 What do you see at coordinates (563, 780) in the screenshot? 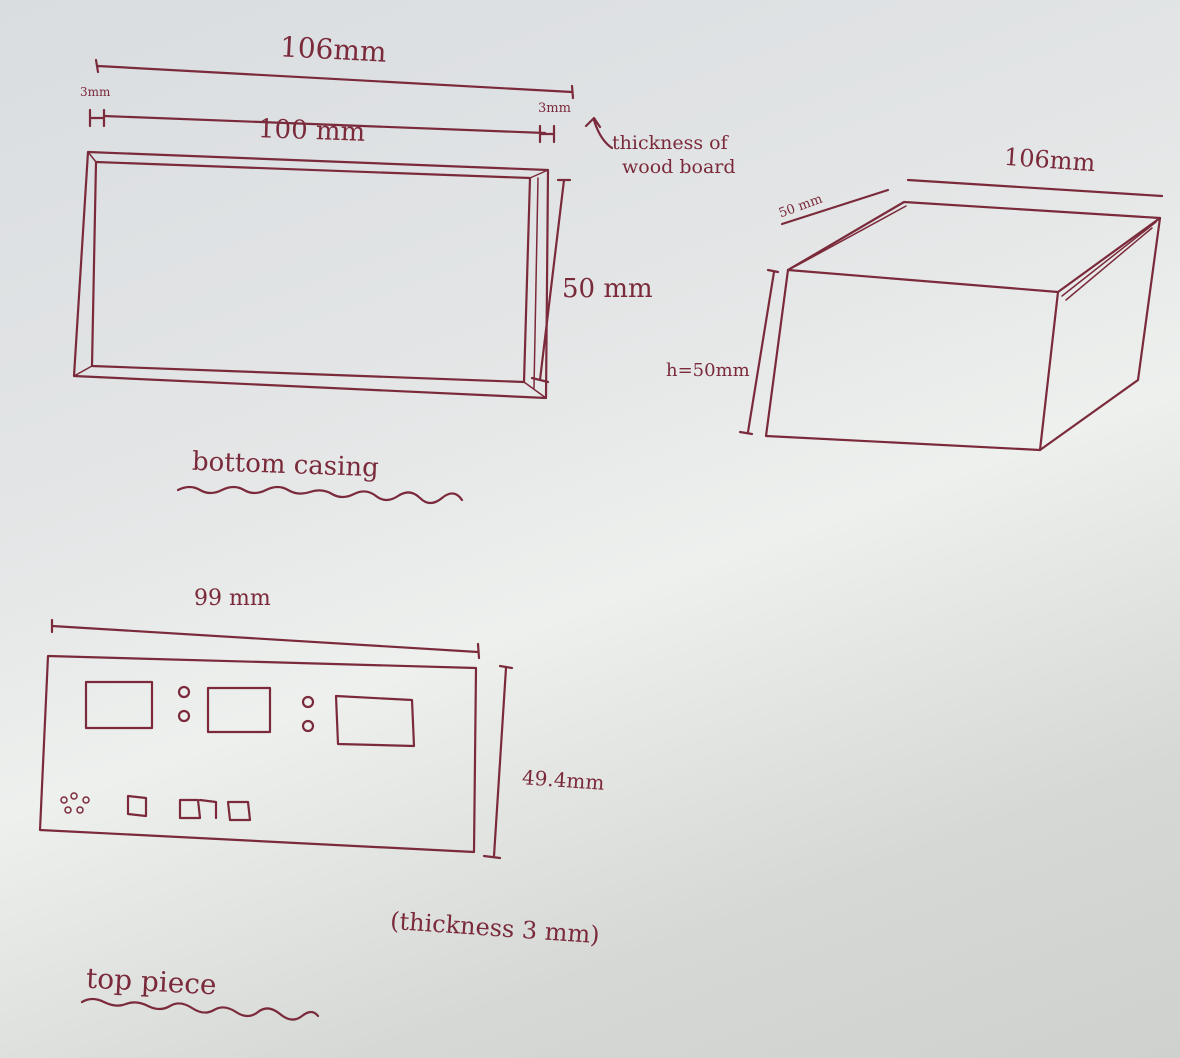
I see `top-piece-height-label: 49.4mm` at bounding box center [563, 780].